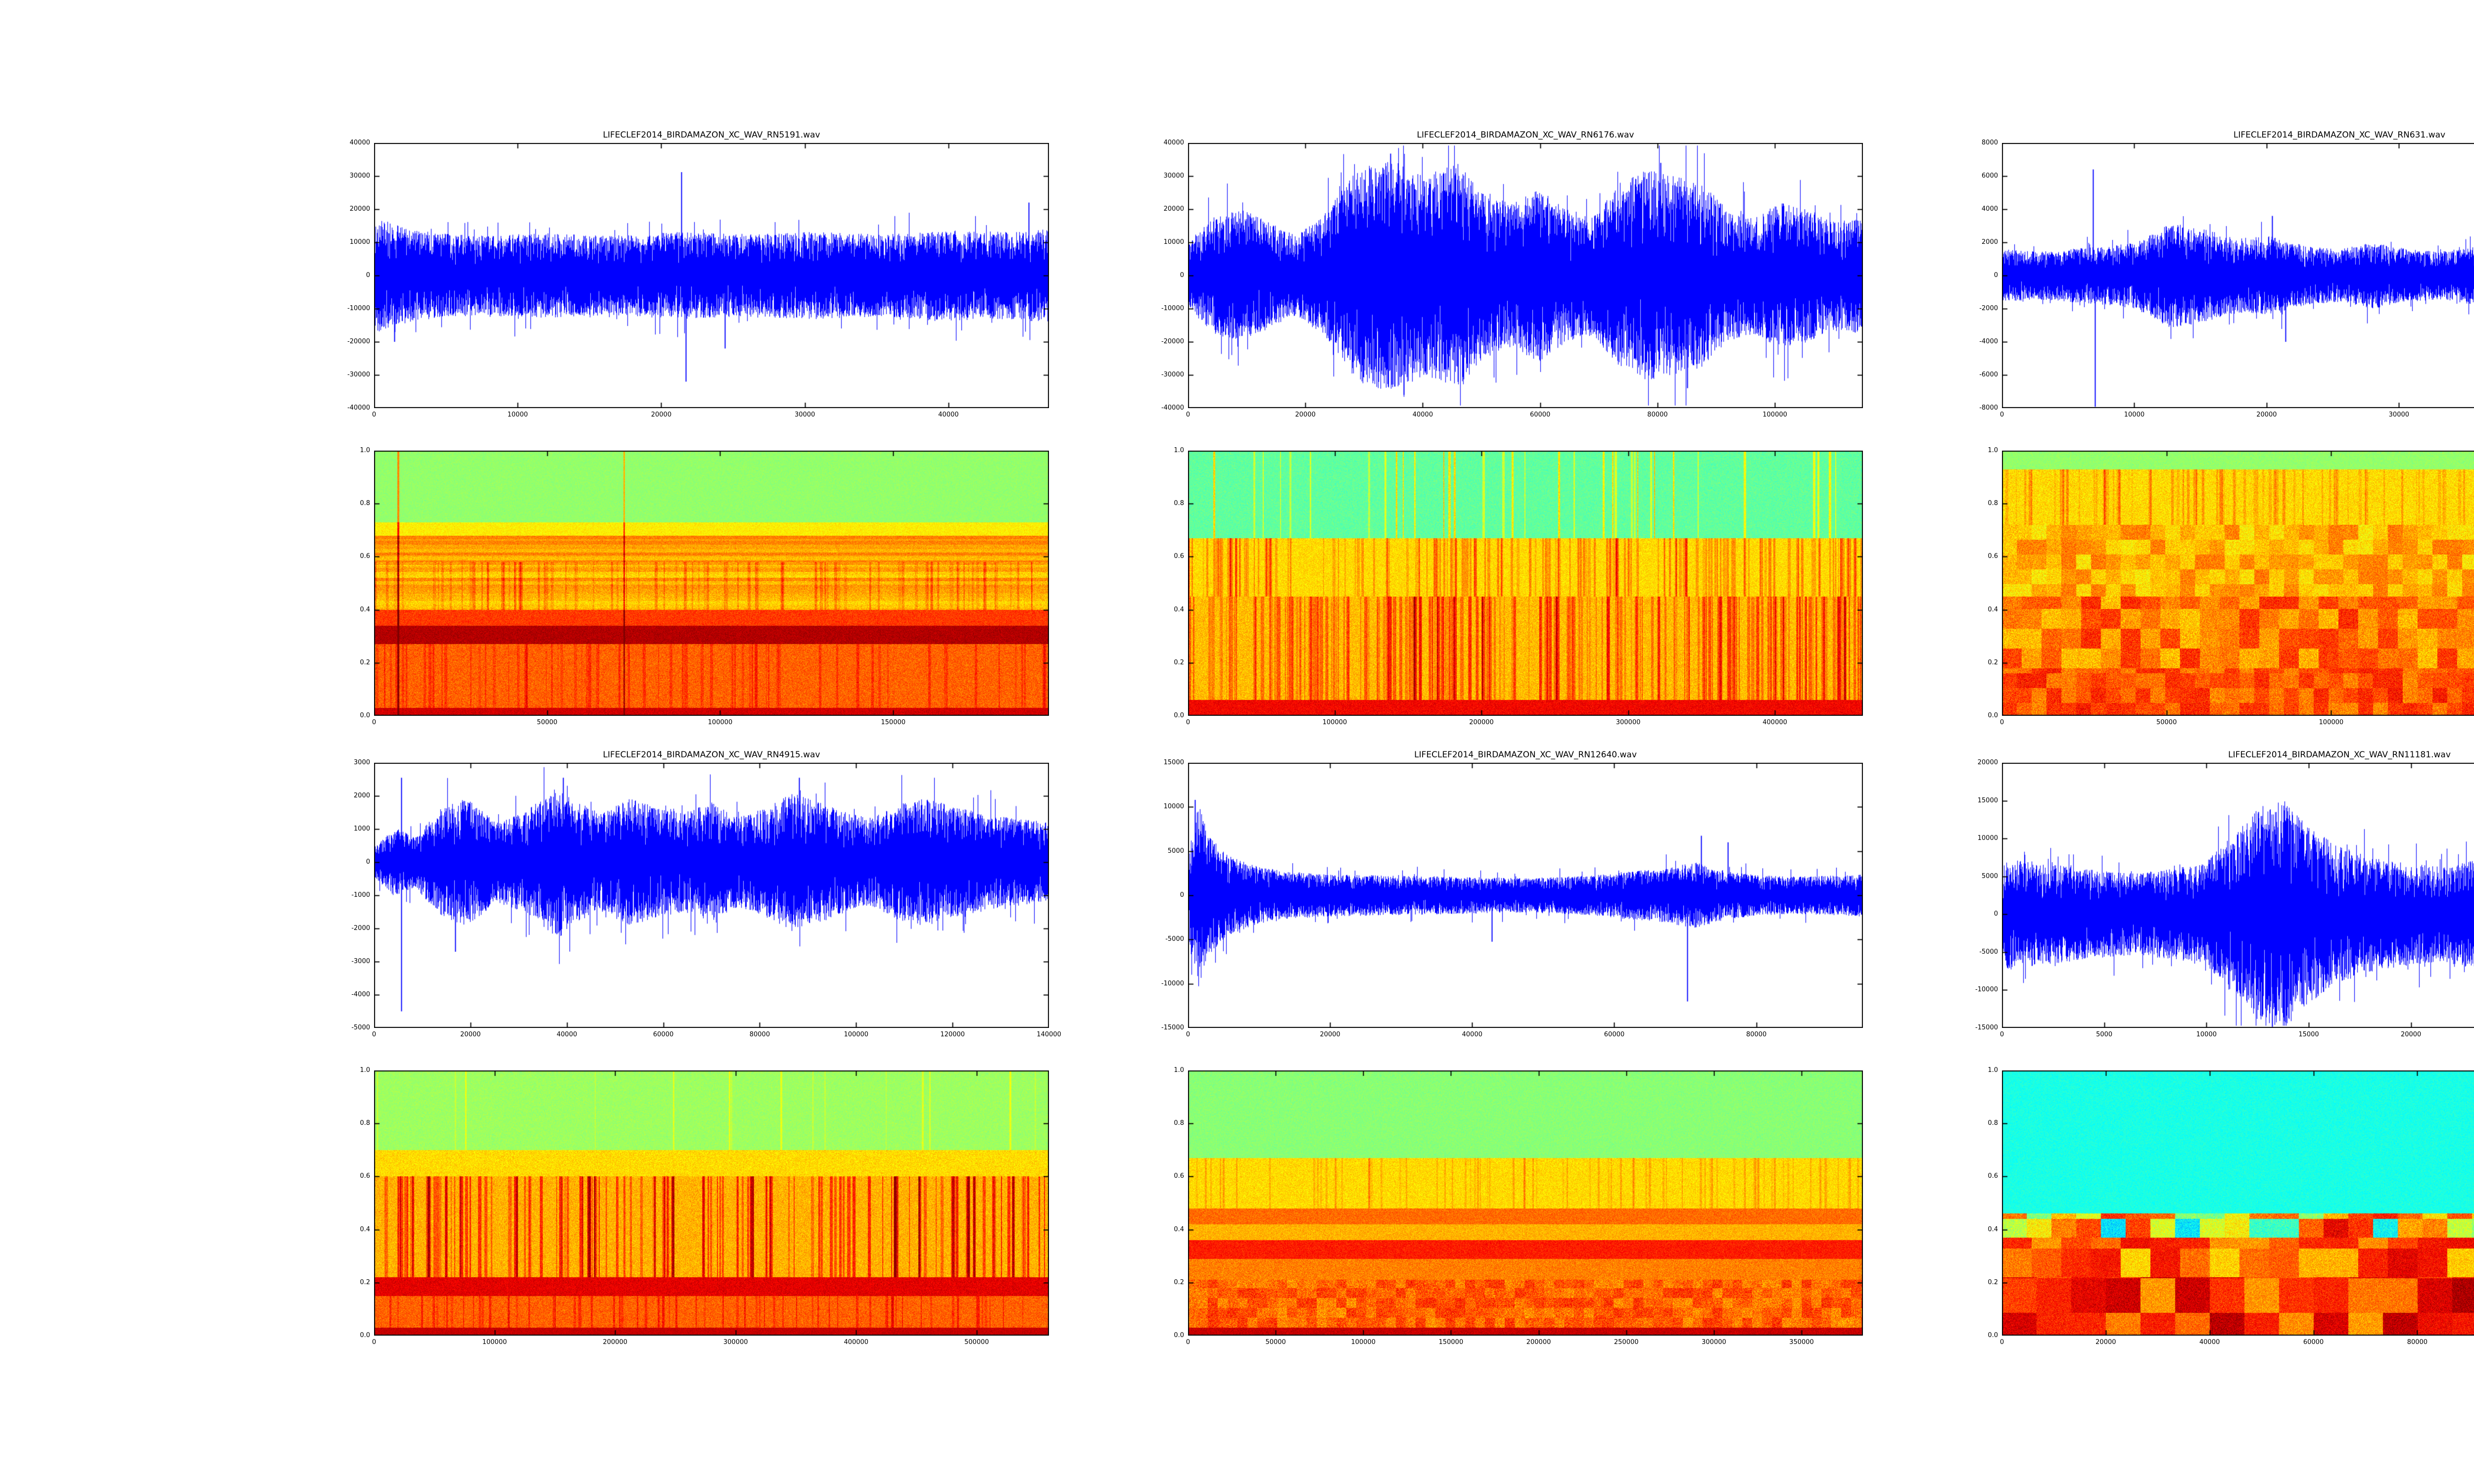 This screenshot has height=1484, width=2474. Describe the element at coordinates (1988, 800) in the screenshot. I see `y-tick-label: 15000` at that location.